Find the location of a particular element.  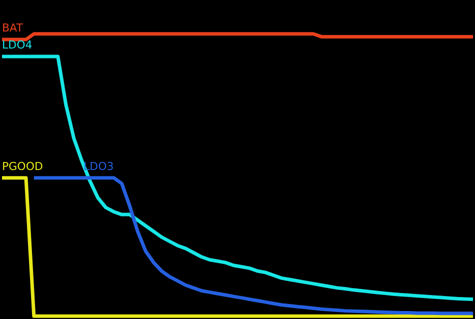

series-label: LDO4 is located at coordinates (17, 45).